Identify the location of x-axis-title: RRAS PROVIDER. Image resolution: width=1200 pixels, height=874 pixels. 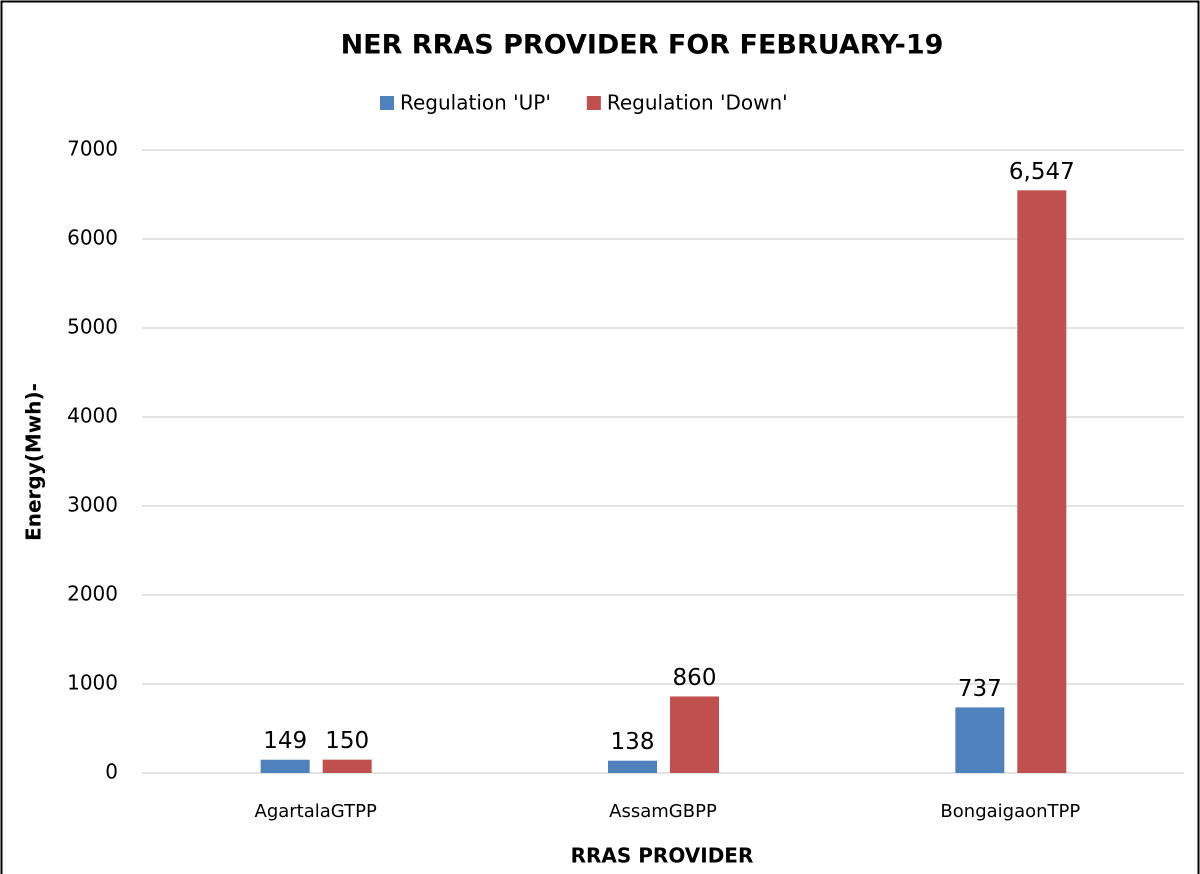
(662, 856).